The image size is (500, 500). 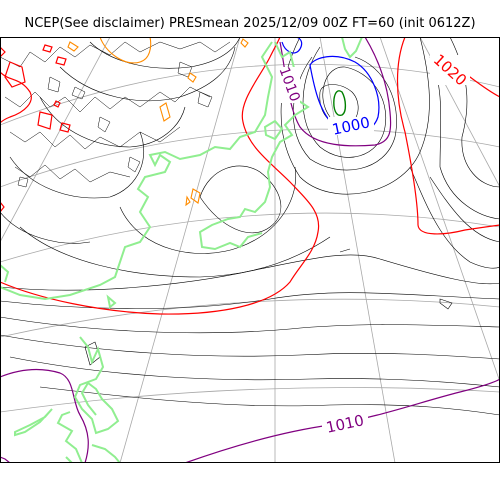 I want to click on isobar-1010-south, so click(x=342, y=421).